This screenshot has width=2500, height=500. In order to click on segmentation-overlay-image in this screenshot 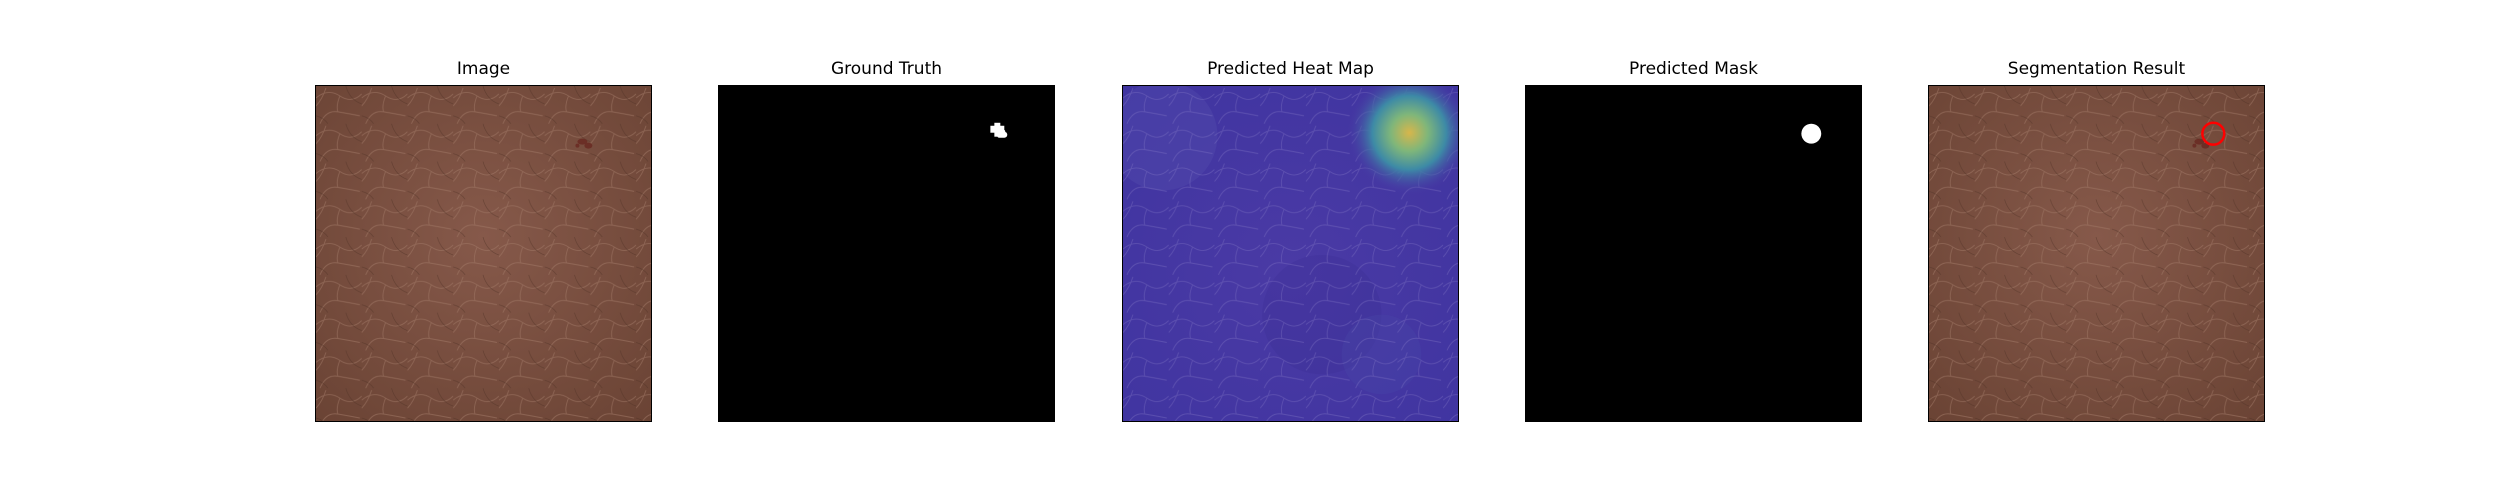, I will do `click(2096, 253)`.